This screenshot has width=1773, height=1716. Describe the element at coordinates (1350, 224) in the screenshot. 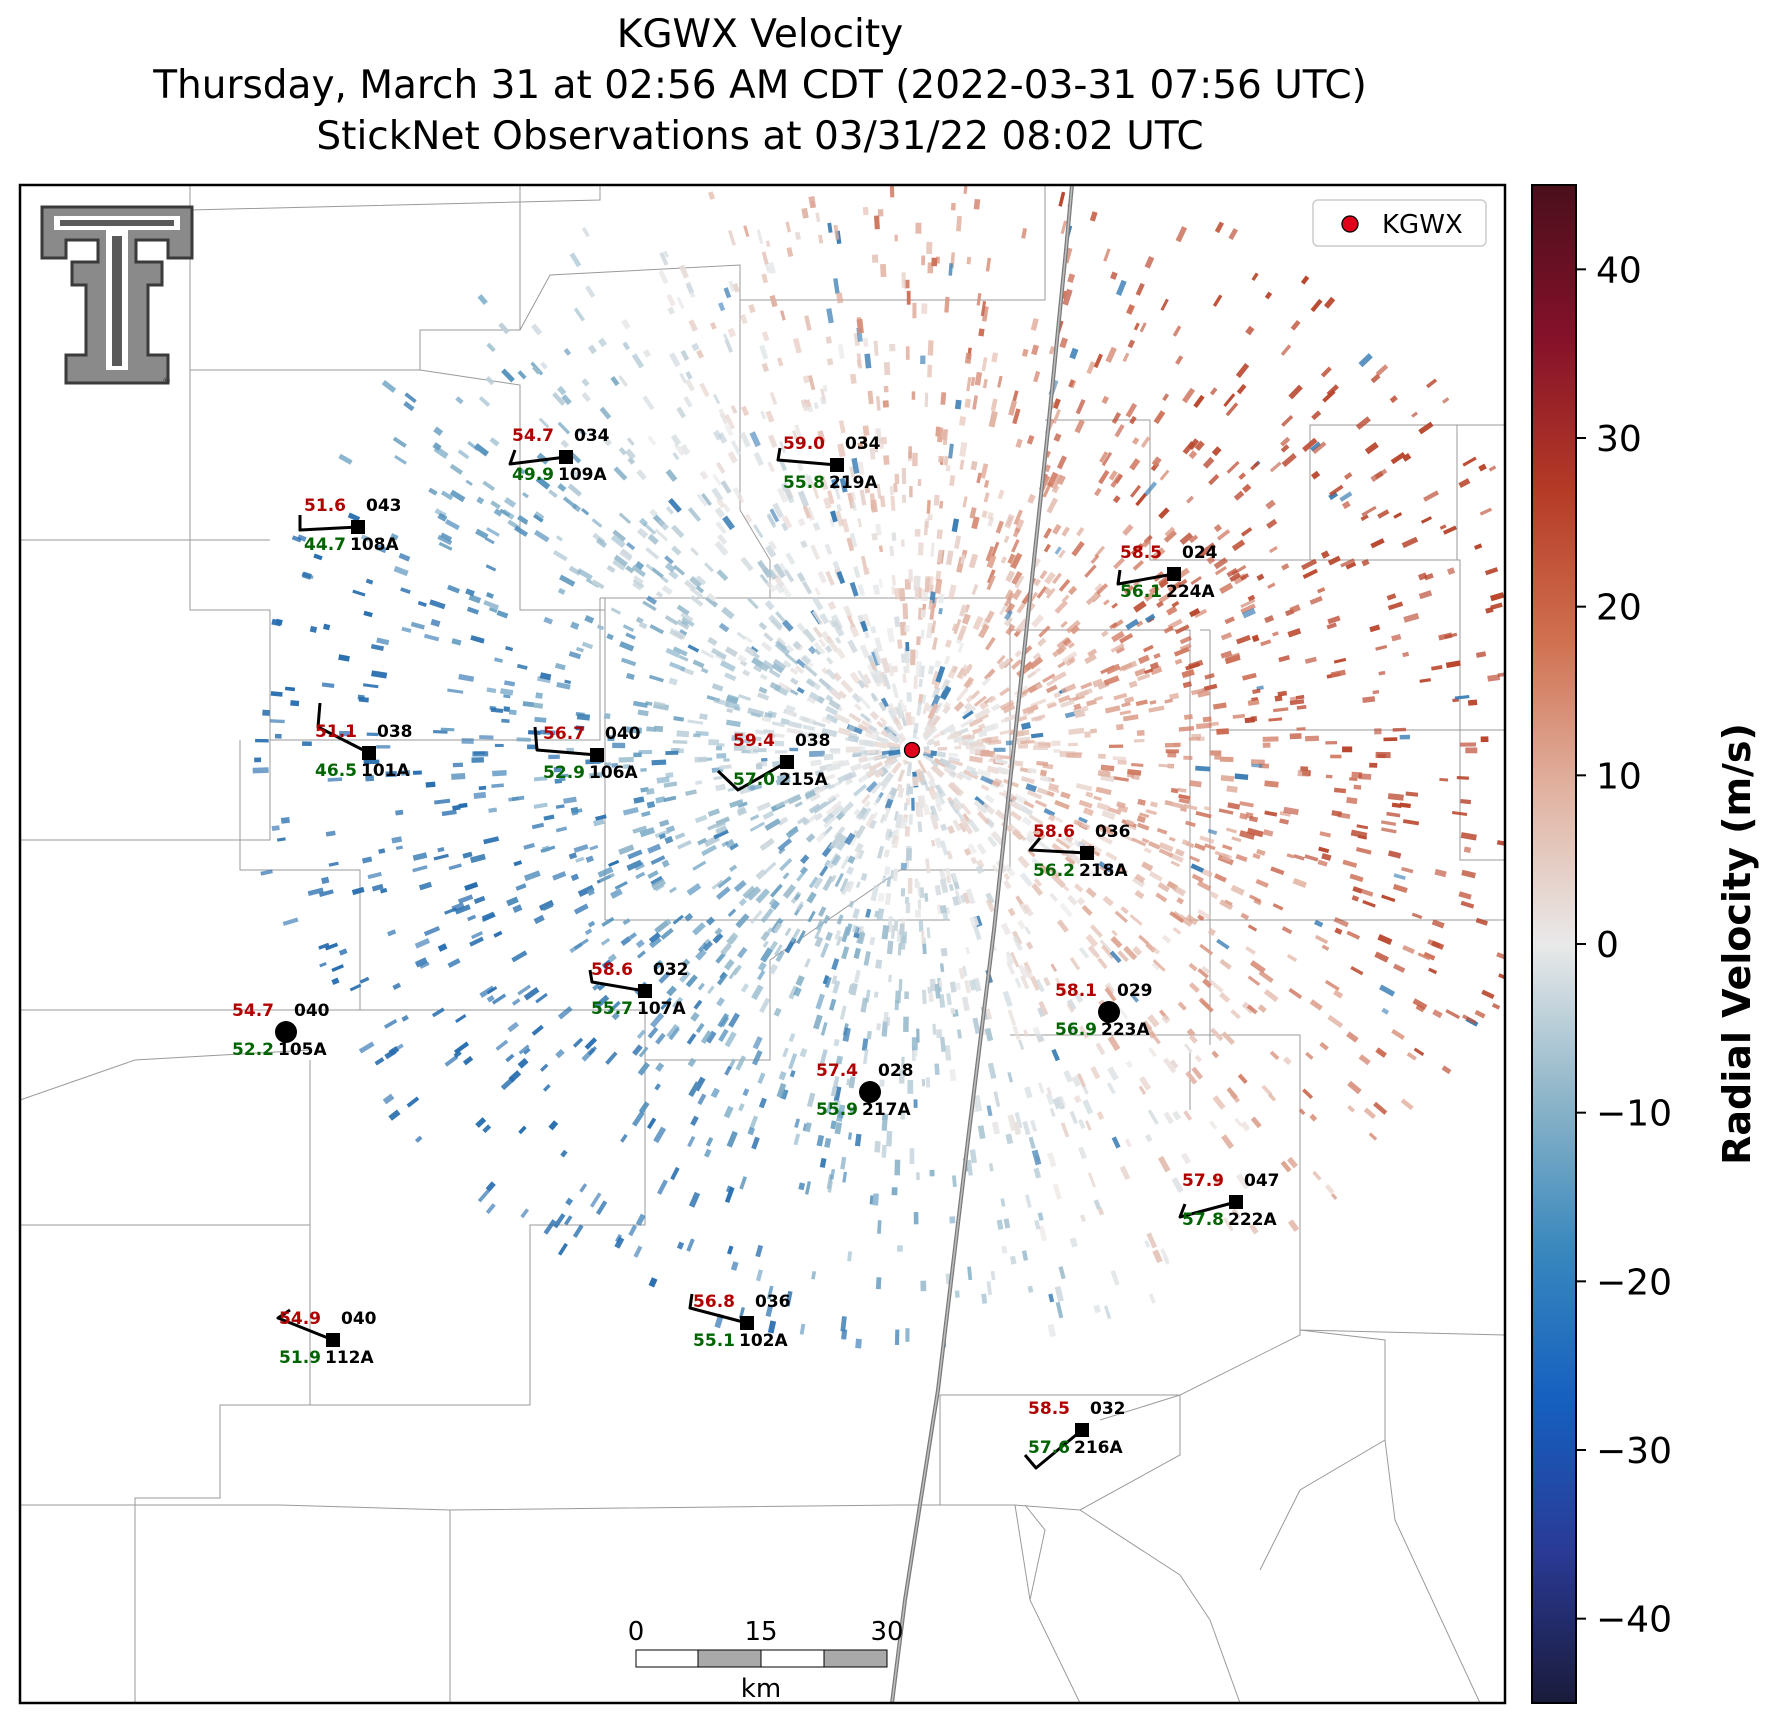

I see `legend-marker` at that location.